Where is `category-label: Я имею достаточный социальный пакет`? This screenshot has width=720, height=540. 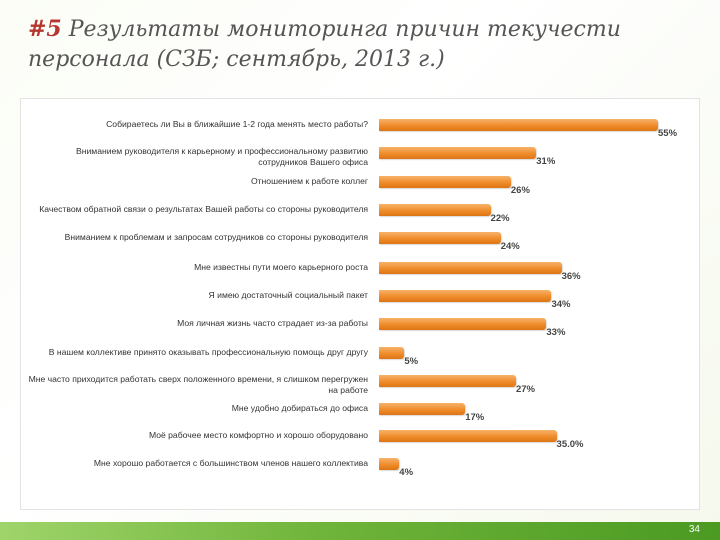 category-label: Я имею достаточный социальный пакет is located at coordinates (288, 295).